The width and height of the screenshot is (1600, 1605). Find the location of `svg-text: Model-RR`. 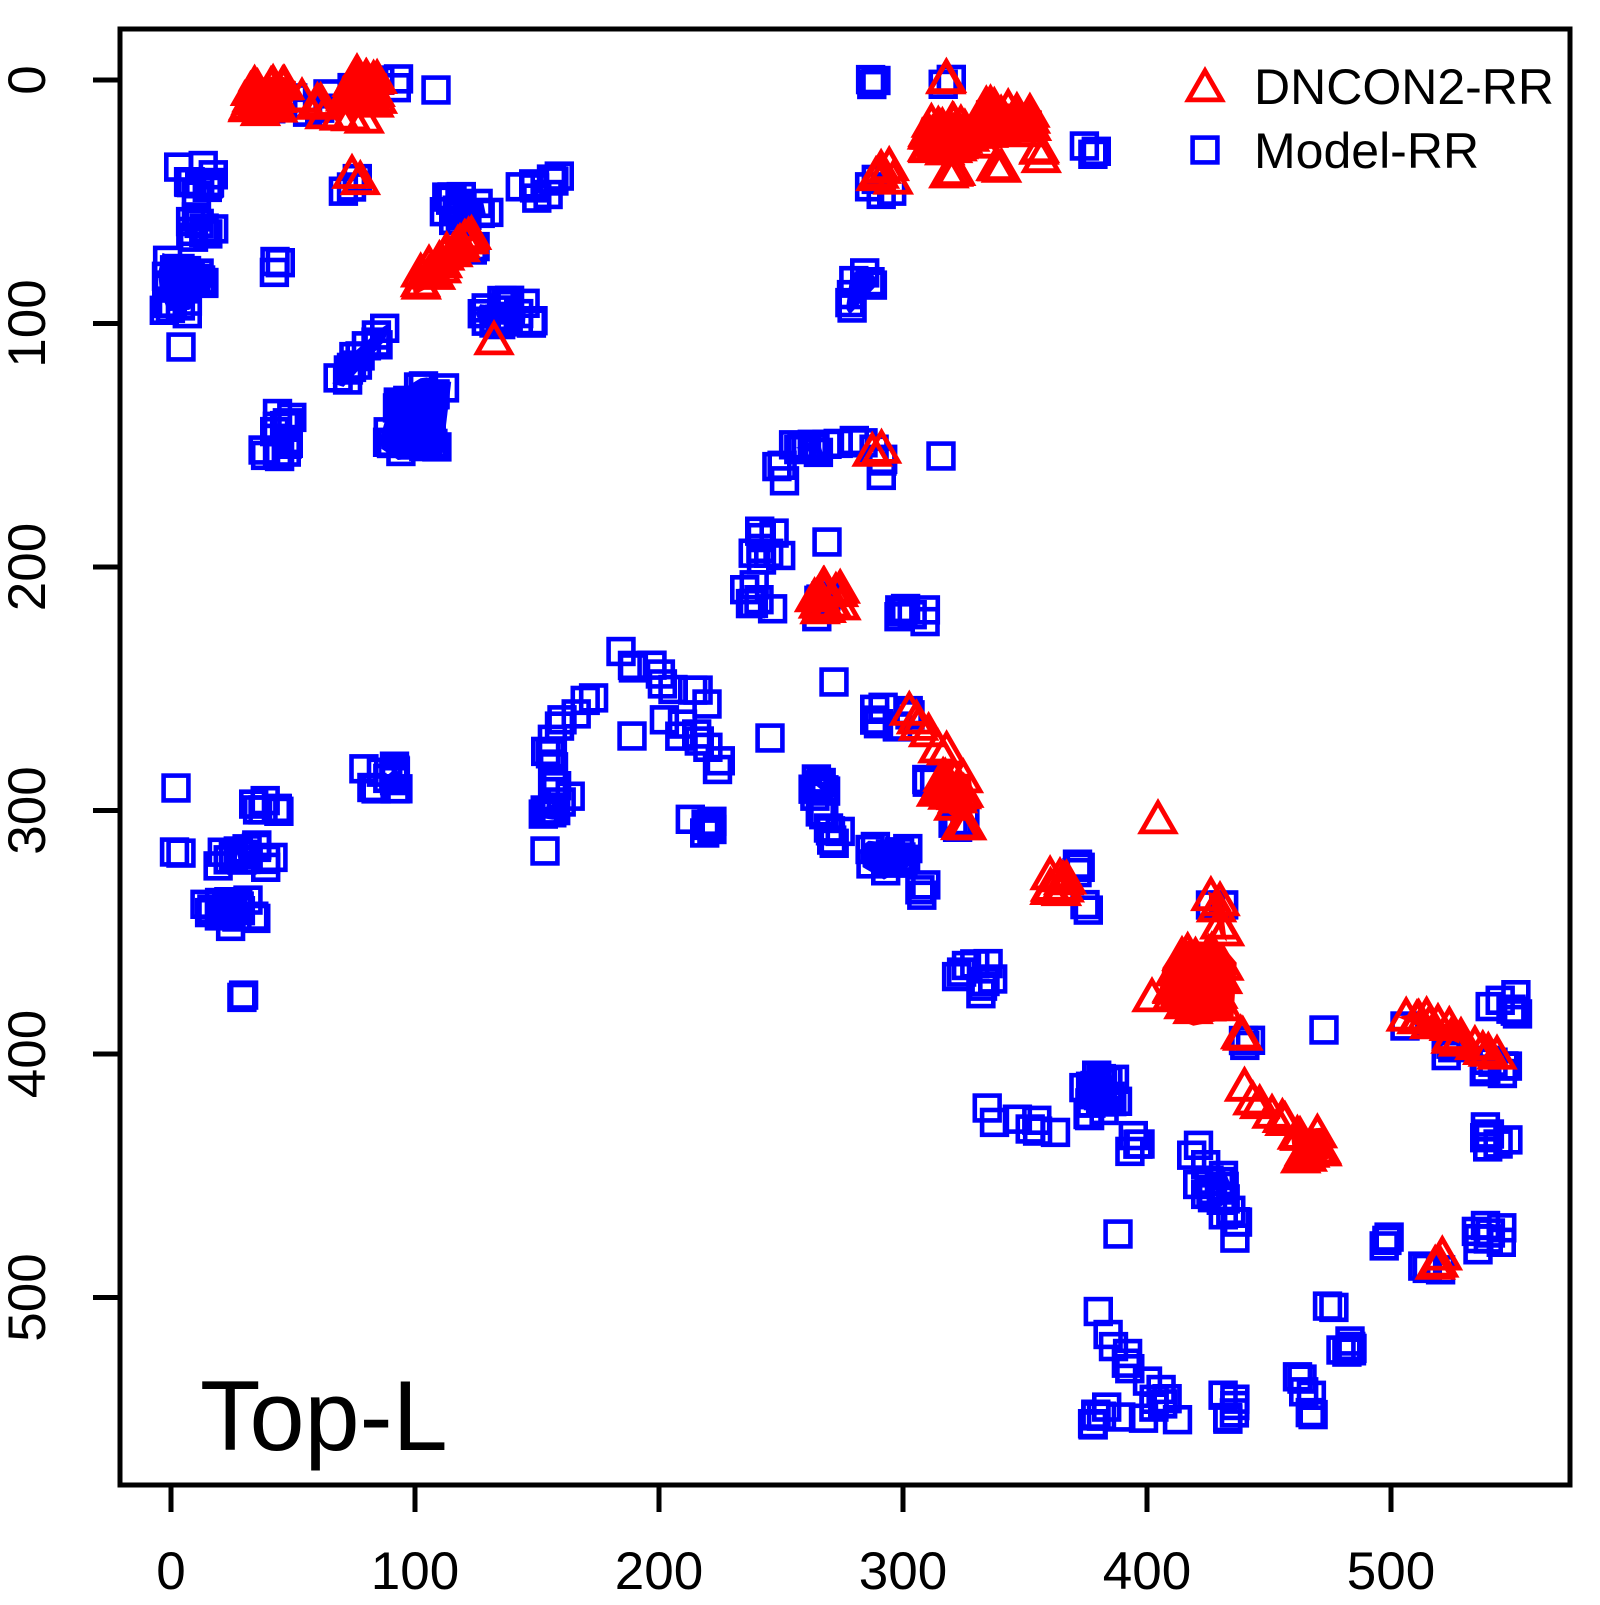

svg-text: Model-RR is located at coordinates (1366, 151).